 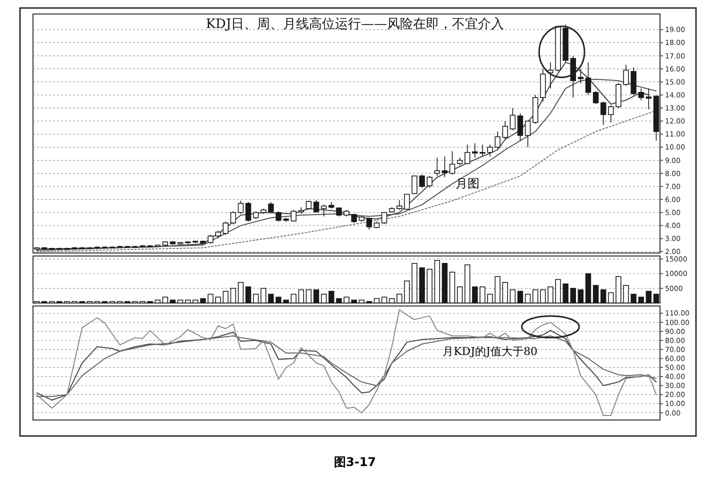 What do you see at coordinates (467, 183) in the screenshot?
I see `annotation: 月图` at bounding box center [467, 183].